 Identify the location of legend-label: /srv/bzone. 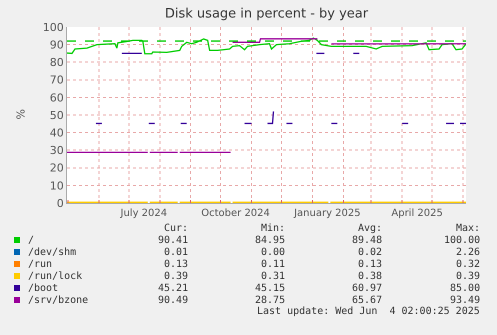
(58, 300).